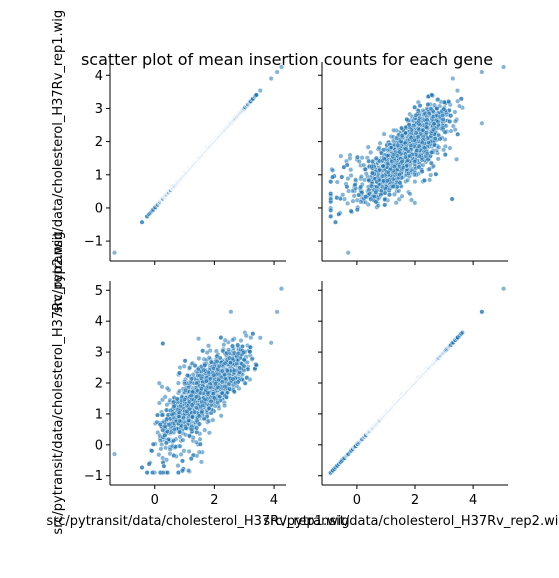 The width and height of the screenshot is (559, 578). What do you see at coordinates (413, 163) in the screenshot?
I see `panel-top-right` at bounding box center [413, 163].